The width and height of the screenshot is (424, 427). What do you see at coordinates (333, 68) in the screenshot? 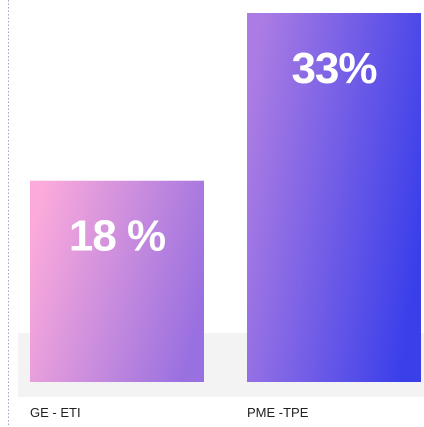
I see `value-label: 33%` at bounding box center [333, 68].